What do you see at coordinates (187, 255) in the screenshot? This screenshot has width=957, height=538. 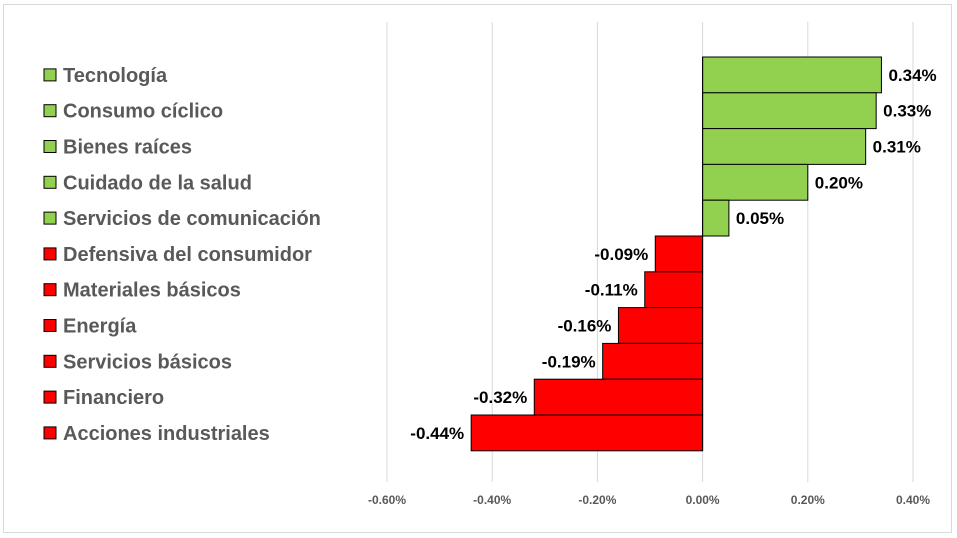 I see `legend-label: Defensiva del consumidor` at bounding box center [187, 255].